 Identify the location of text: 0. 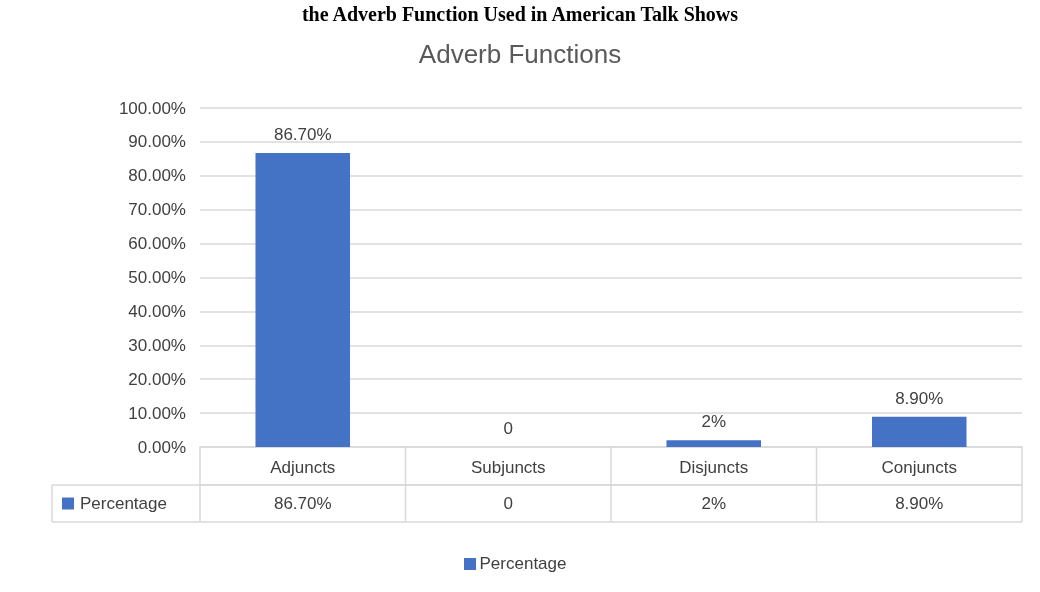
(508, 428).